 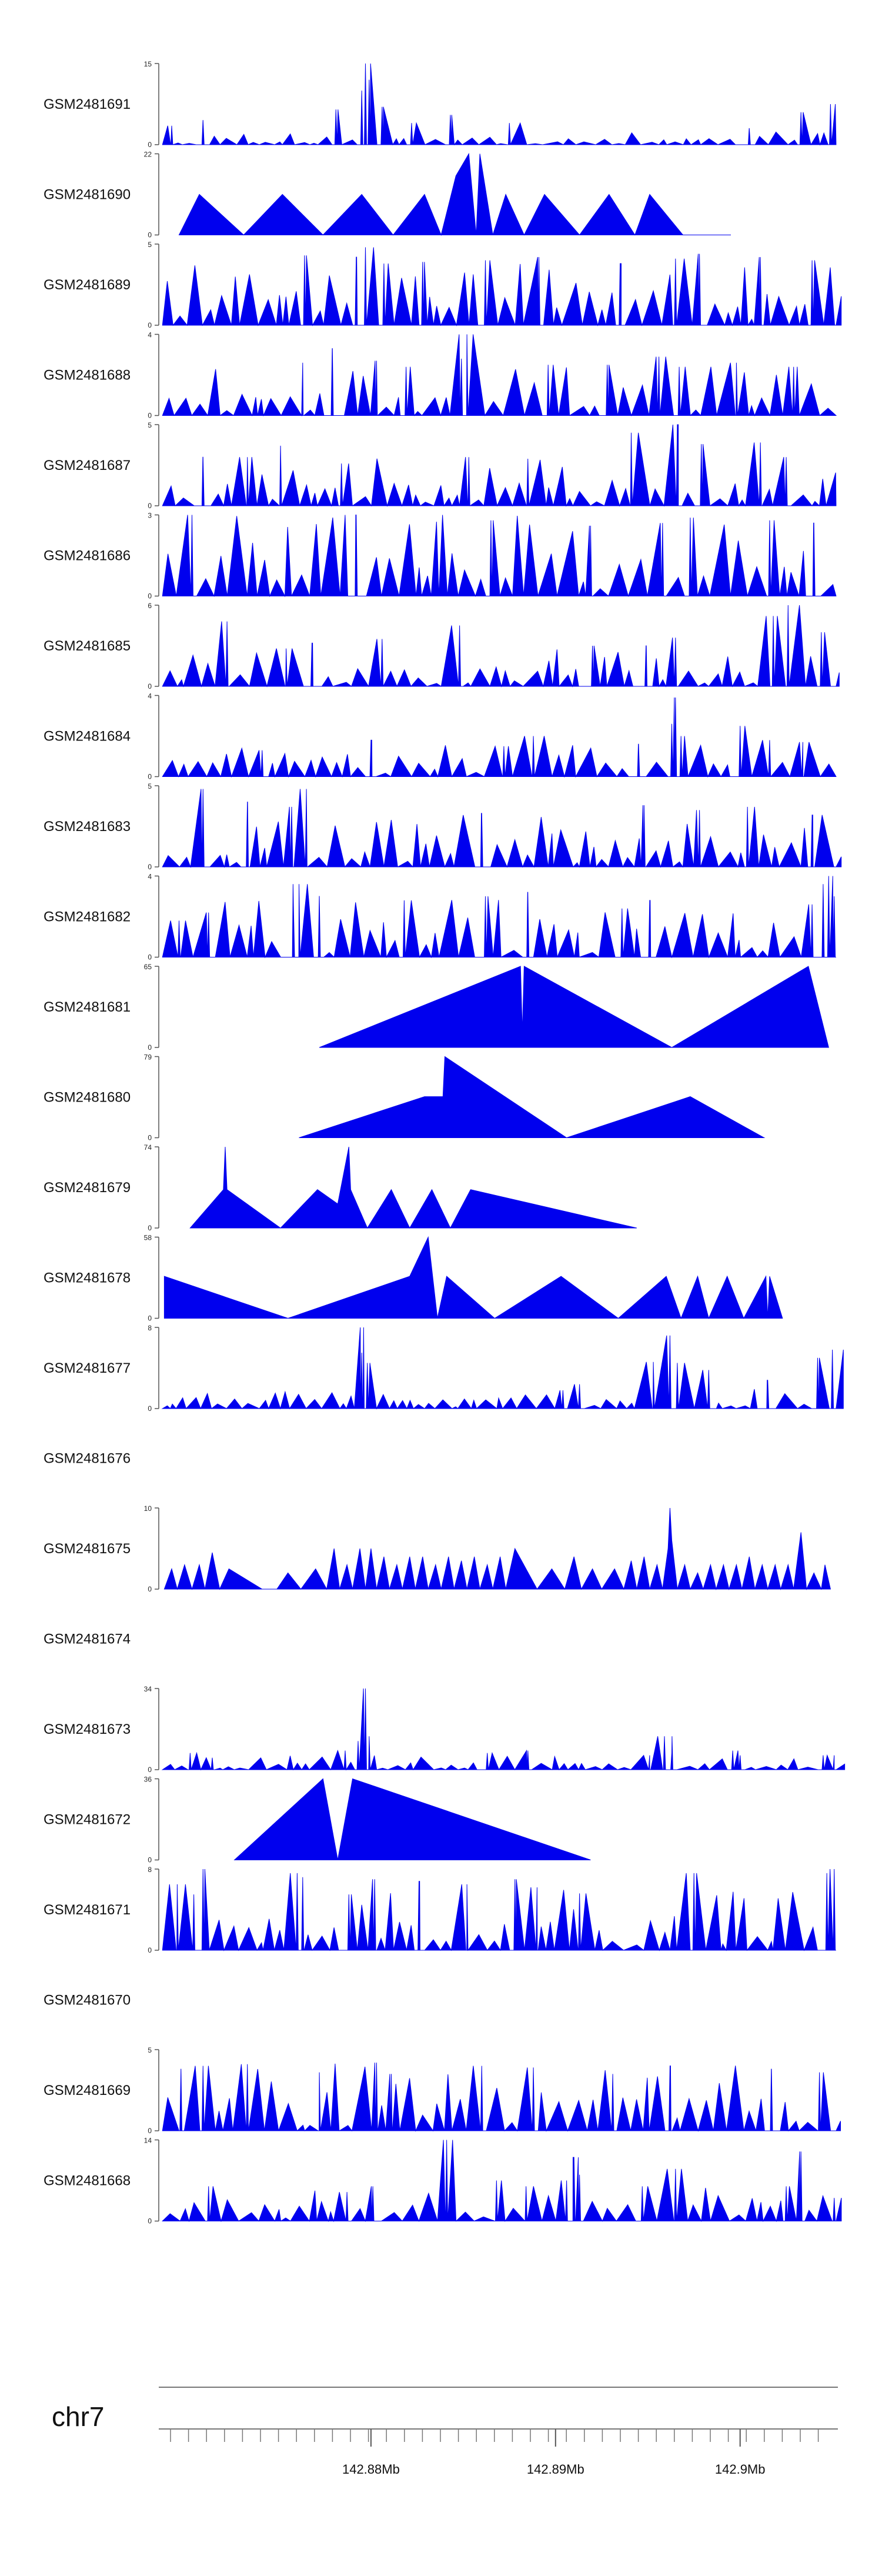 I want to click on track-label: GSM2481685, so click(x=87, y=646).